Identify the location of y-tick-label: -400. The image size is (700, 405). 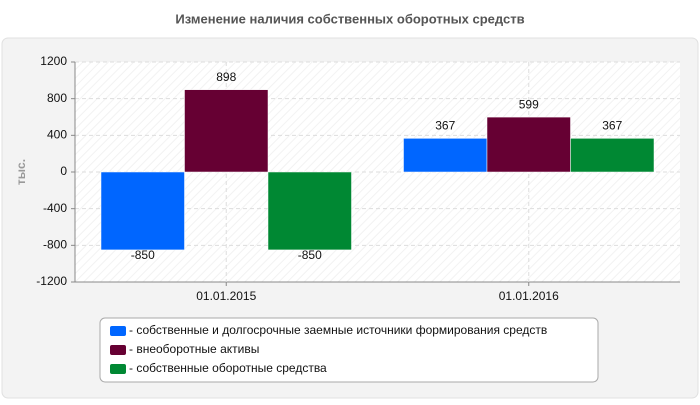
(55, 208).